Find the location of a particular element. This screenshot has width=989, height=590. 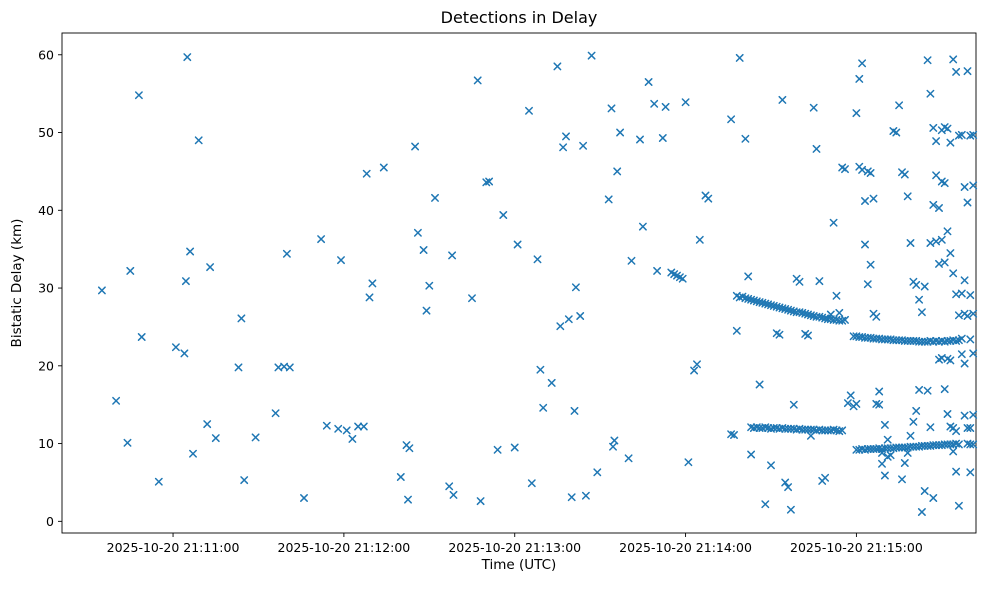

y-tick-label: 40 is located at coordinates (46, 210).